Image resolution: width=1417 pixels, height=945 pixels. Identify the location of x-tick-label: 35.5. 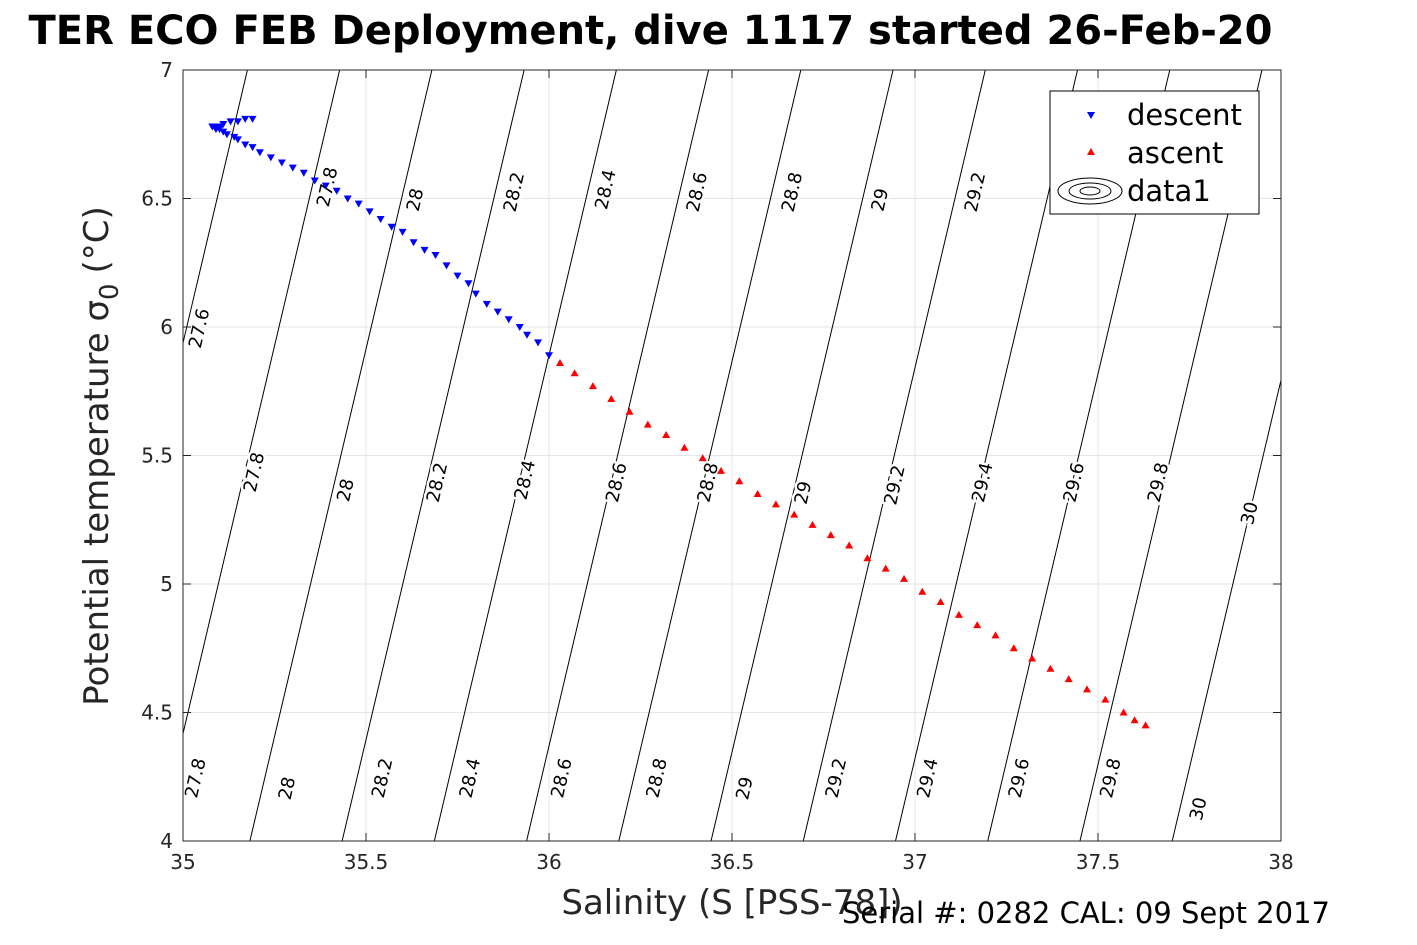
(366, 862).